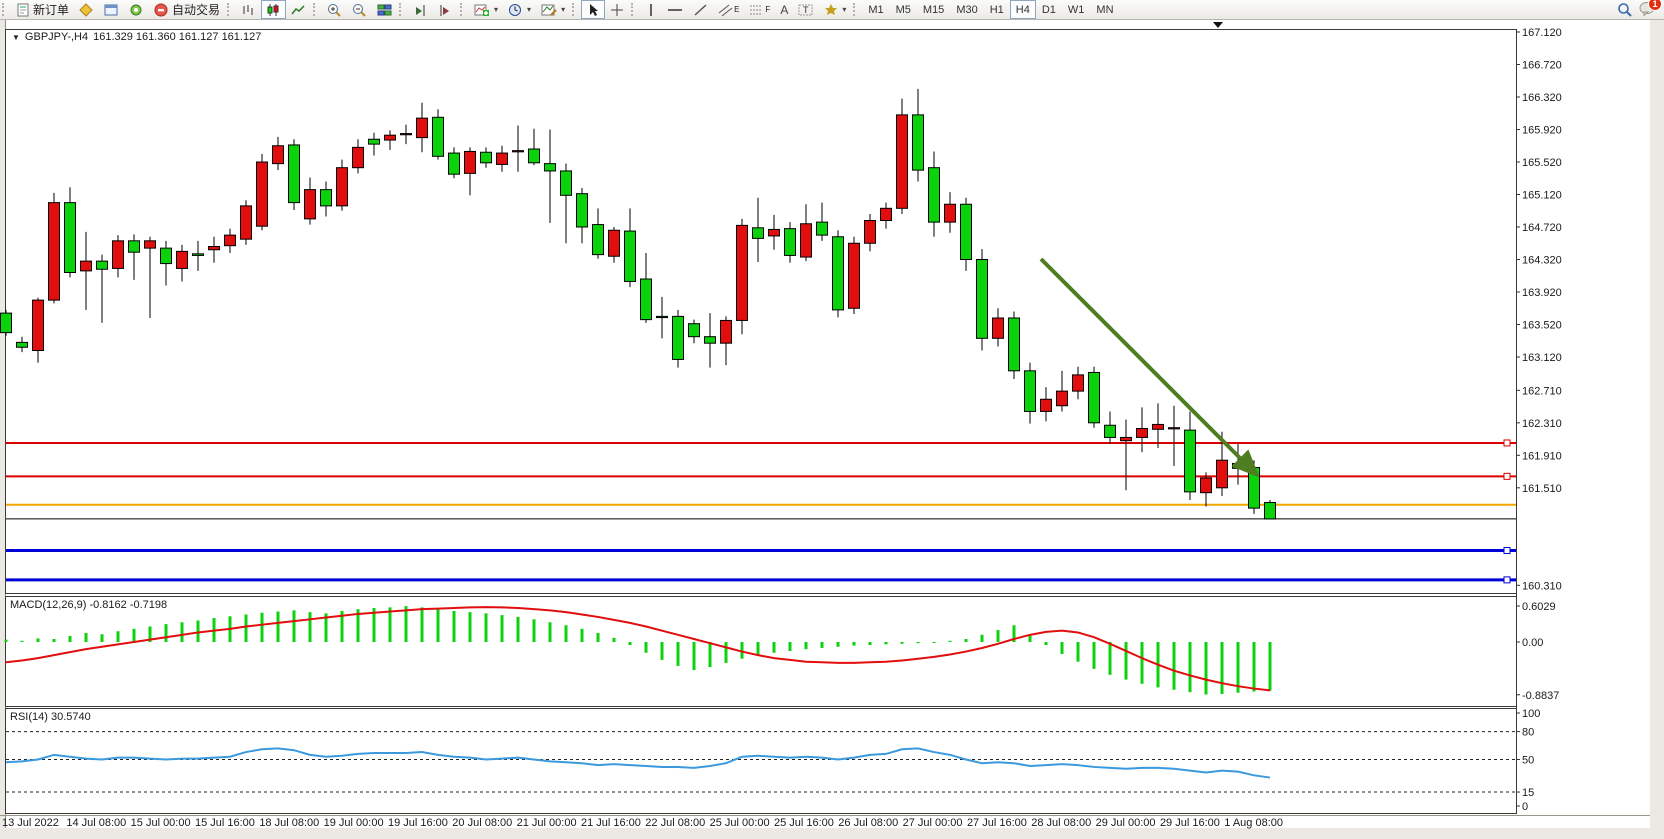 Image resolution: width=1664 pixels, height=839 pixels. Describe the element at coordinates (933, 9) in the screenshot. I see `timeframe-button-M15: M15` at that location.